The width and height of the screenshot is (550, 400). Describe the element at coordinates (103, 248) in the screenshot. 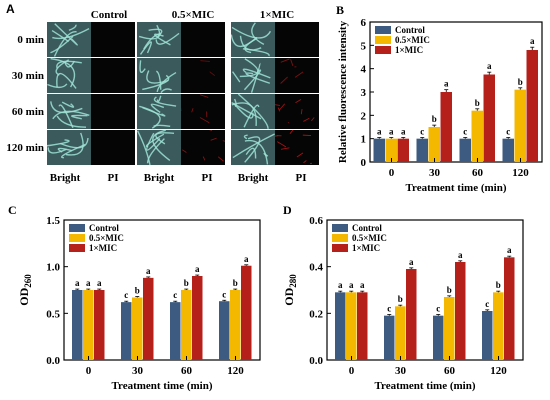

I see `legend-label: 1×MIC` at that location.